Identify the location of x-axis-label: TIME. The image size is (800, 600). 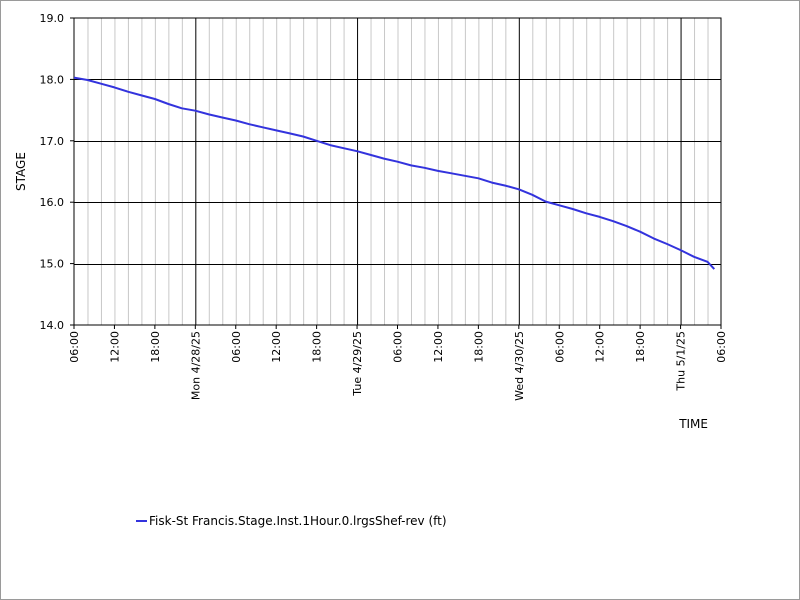
(693, 424).